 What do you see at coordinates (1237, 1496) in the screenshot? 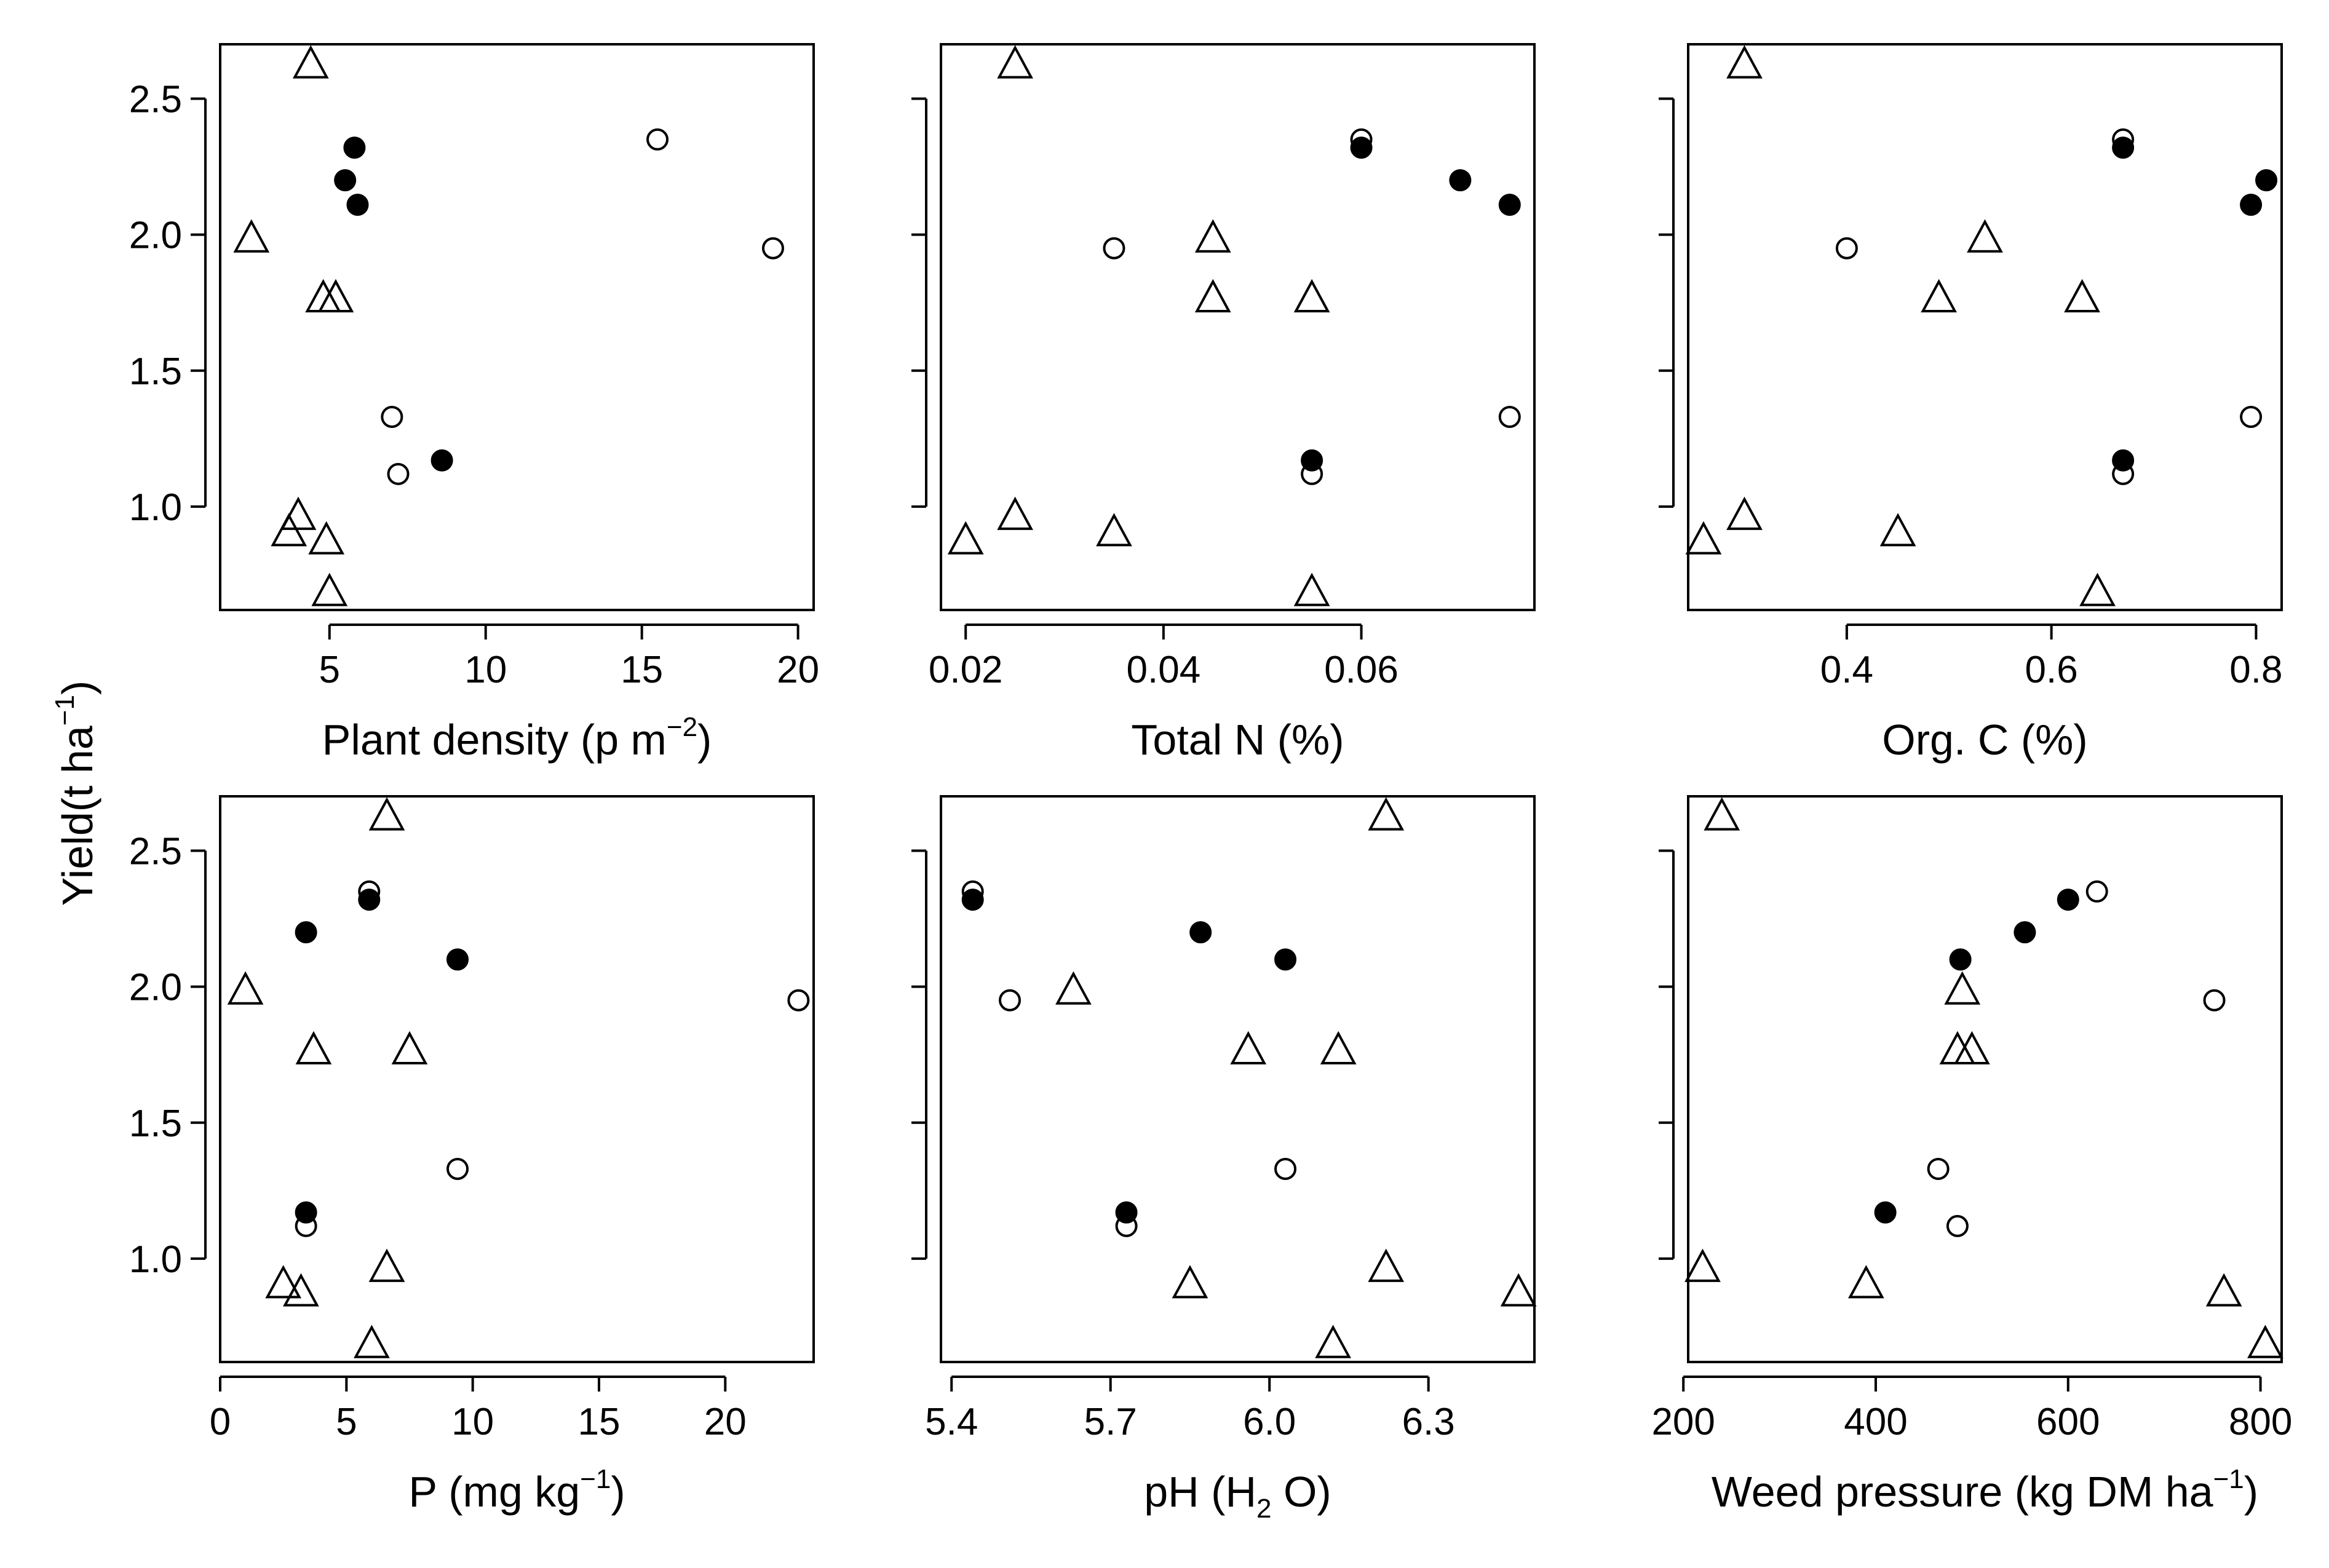
I see `x-axis-title: pH (H2 O)` at bounding box center [1237, 1496].